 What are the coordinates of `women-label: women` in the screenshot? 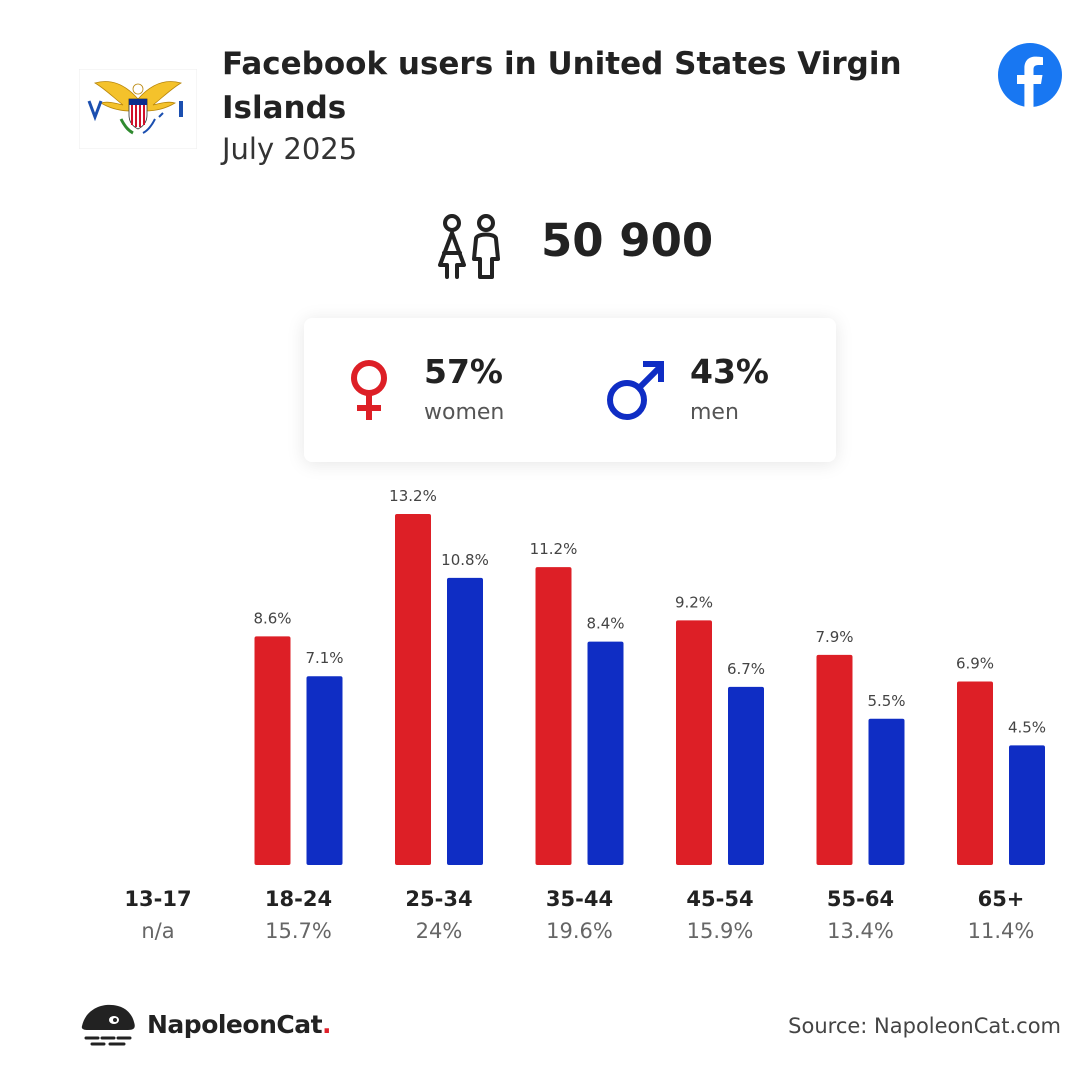 It's located at (464, 412).